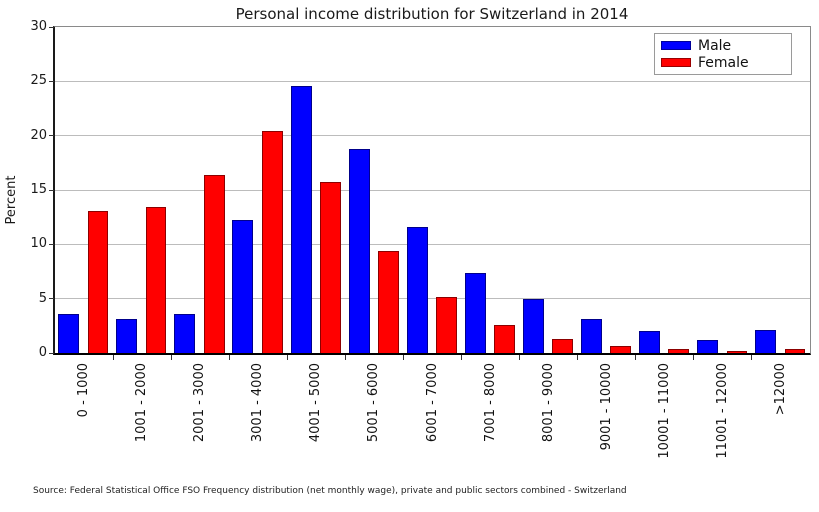  What do you see at coordinates (722, 411) in the screenshot?
I see `x-tick-label: 11001 - 12000` at bounding box center [722, 411].